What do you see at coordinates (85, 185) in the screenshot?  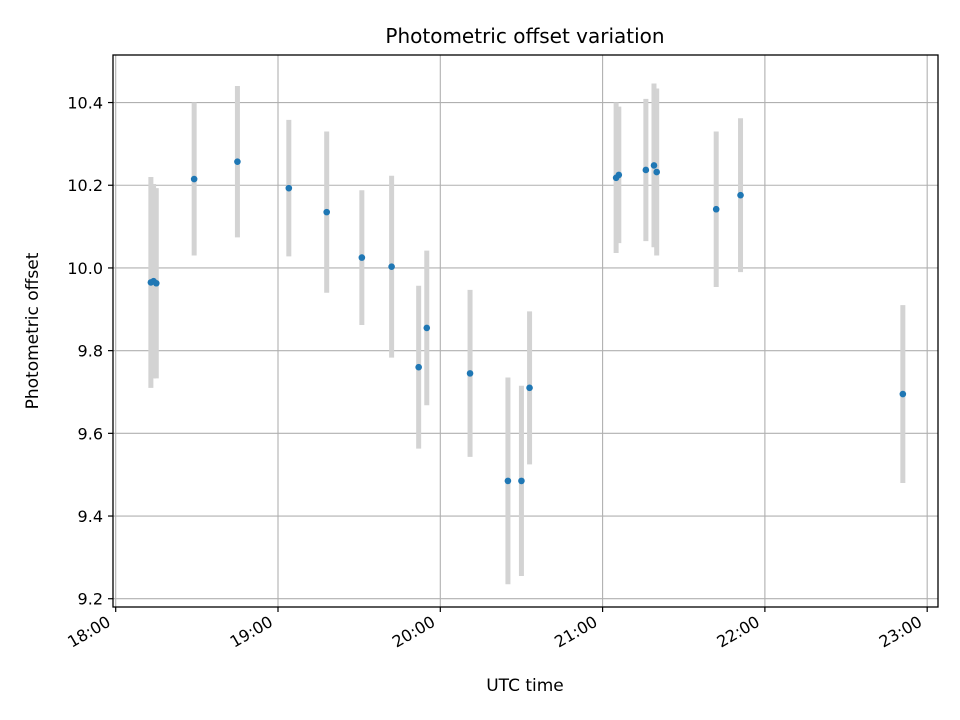 I see `y-tick-label: 10.2` at bounding box center [85, 185].